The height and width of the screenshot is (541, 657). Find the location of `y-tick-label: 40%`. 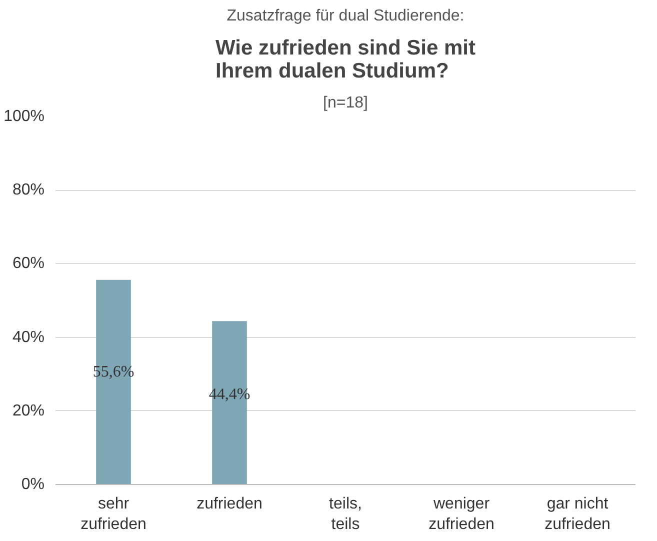

y-tick-label: 40% is located at coordinates (28, 337).